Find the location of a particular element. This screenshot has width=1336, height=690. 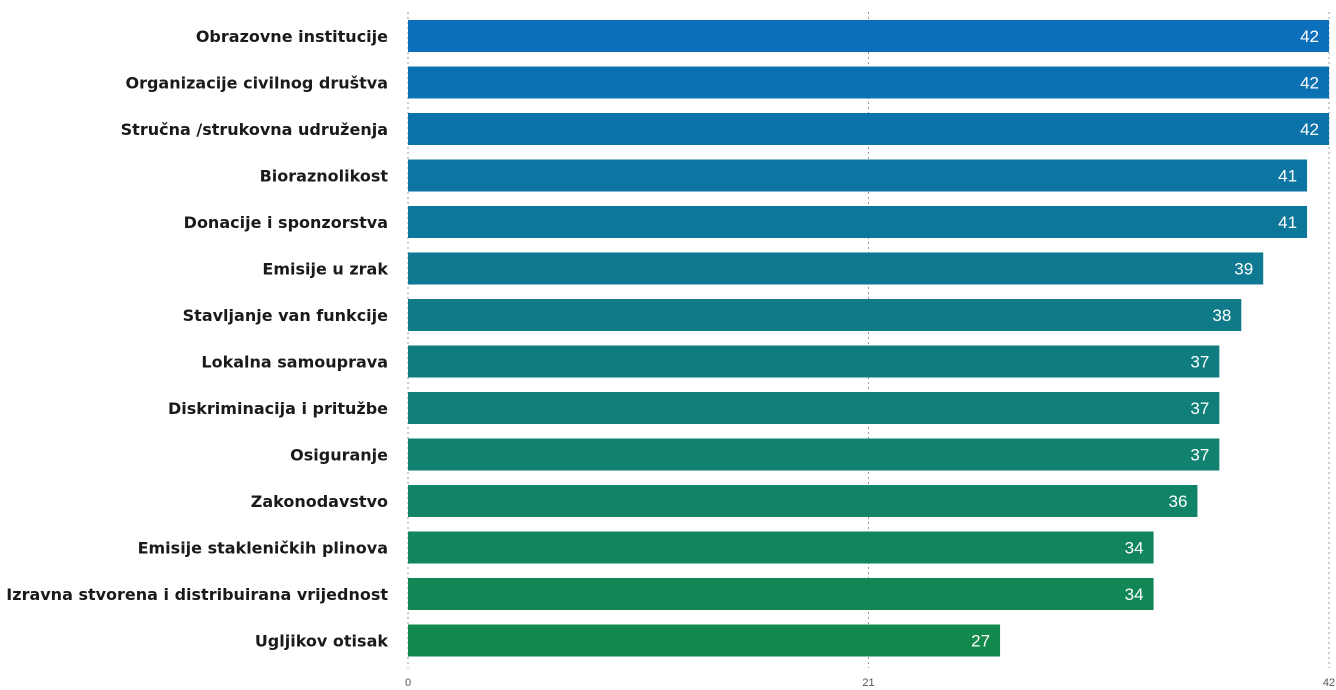

value-label: 38 is located at coordinates (1221, 315).